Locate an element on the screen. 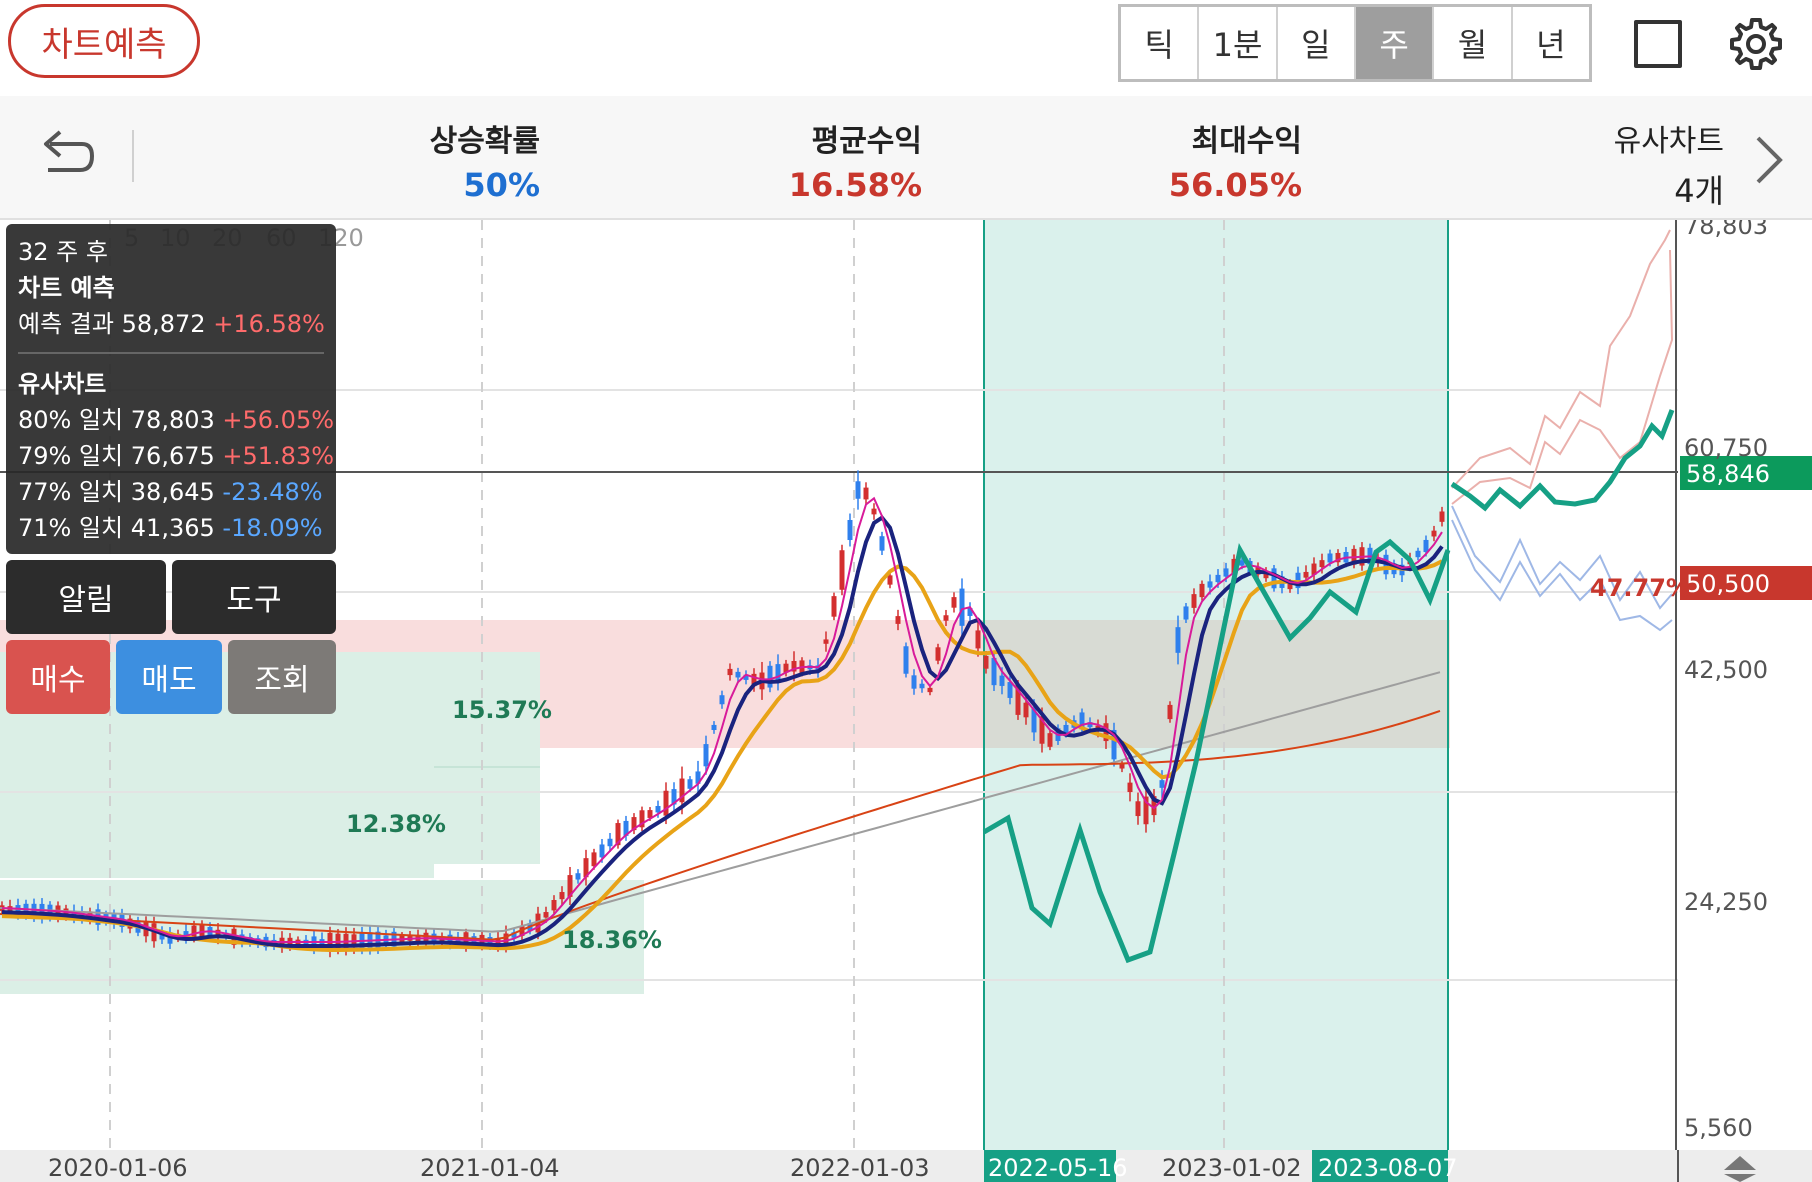 The height and width of the screenshot is (1182, 1812). reference-price-box is located at coordinates (1746, 583).